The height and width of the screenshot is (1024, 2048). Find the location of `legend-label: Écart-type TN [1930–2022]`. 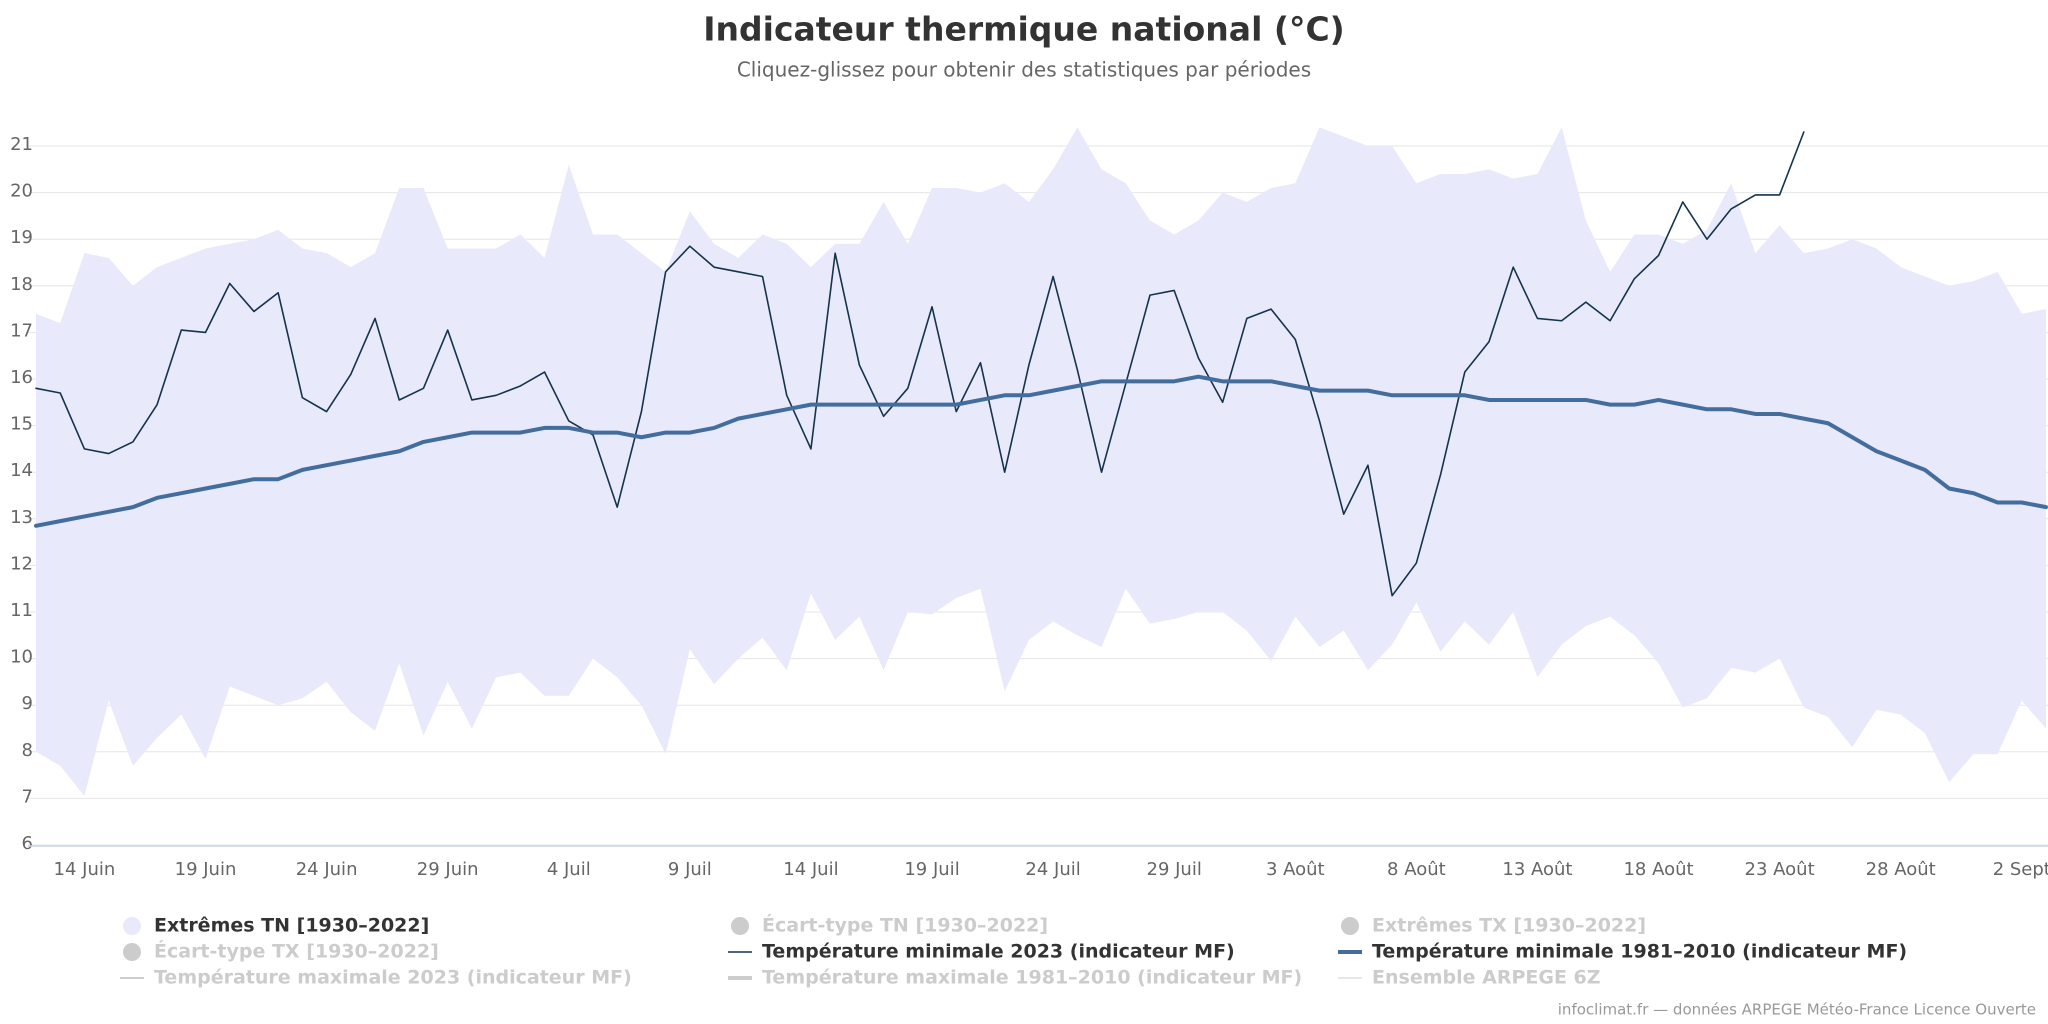

legend-label: Écart-type TN [1930–2022] is located at coordinates (905, 925).